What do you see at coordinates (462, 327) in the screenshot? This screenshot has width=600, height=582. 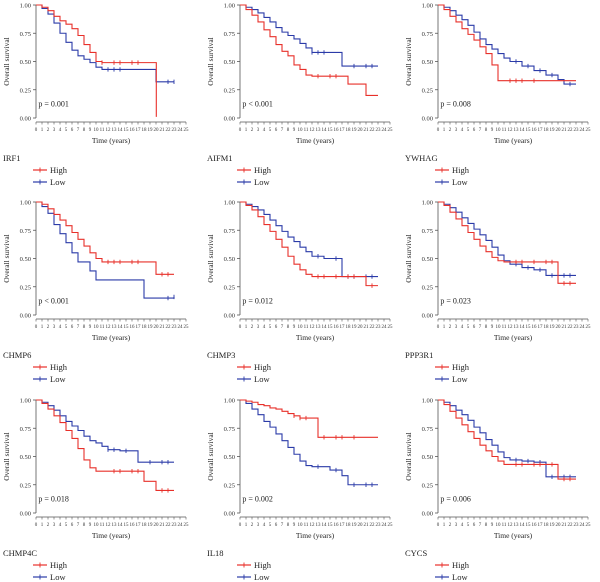 I see `x-tick-label: 4` at bounding box center [462, 327].